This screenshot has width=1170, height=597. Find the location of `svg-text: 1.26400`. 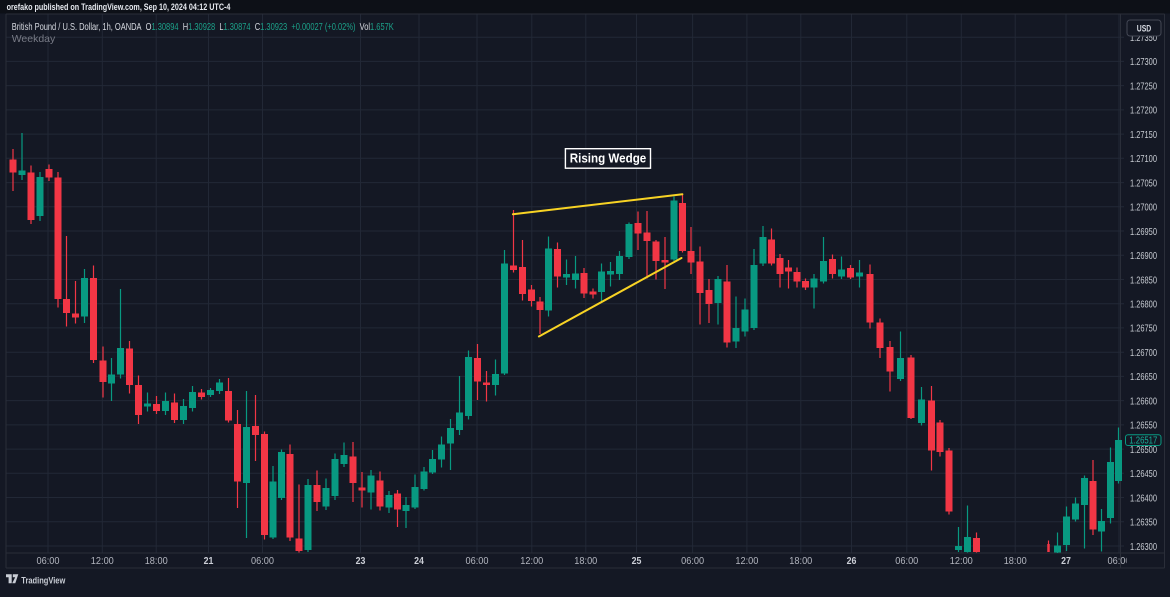

svg-text: 1.26400 is located at coordinates (1143, 498).